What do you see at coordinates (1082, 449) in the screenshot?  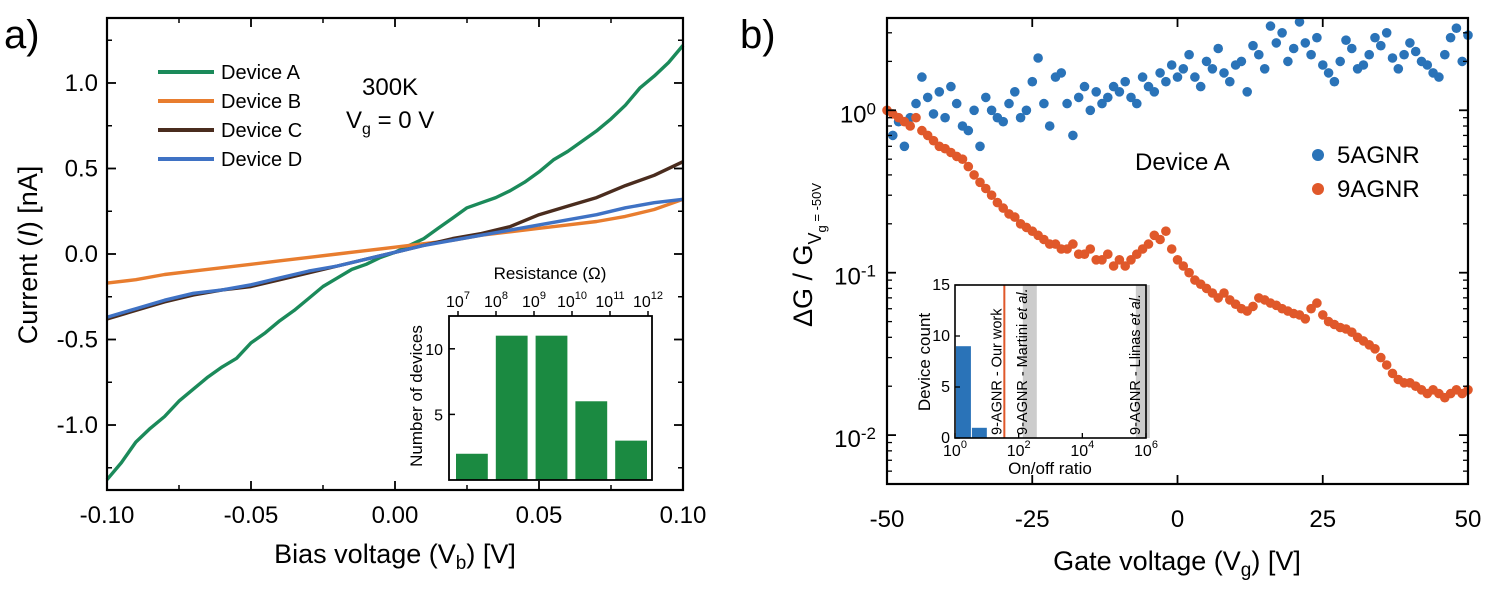 I see `inset-b-x-tick-label: 104` at bounding box center [1082, 449].